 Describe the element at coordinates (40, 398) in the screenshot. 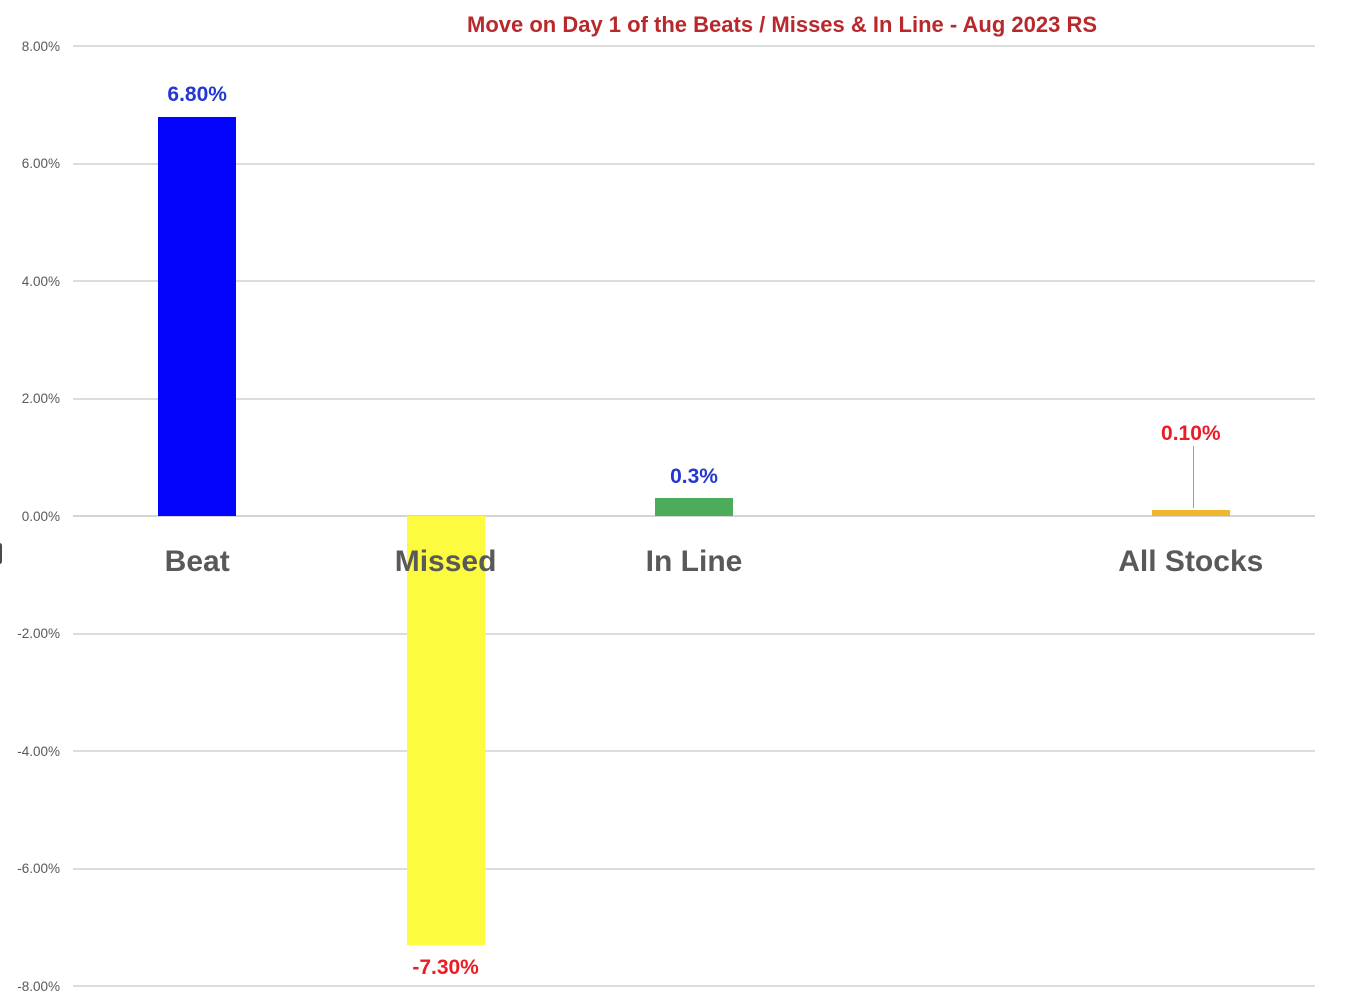

I see `y-tick-label-2: 2.00%` at that location.